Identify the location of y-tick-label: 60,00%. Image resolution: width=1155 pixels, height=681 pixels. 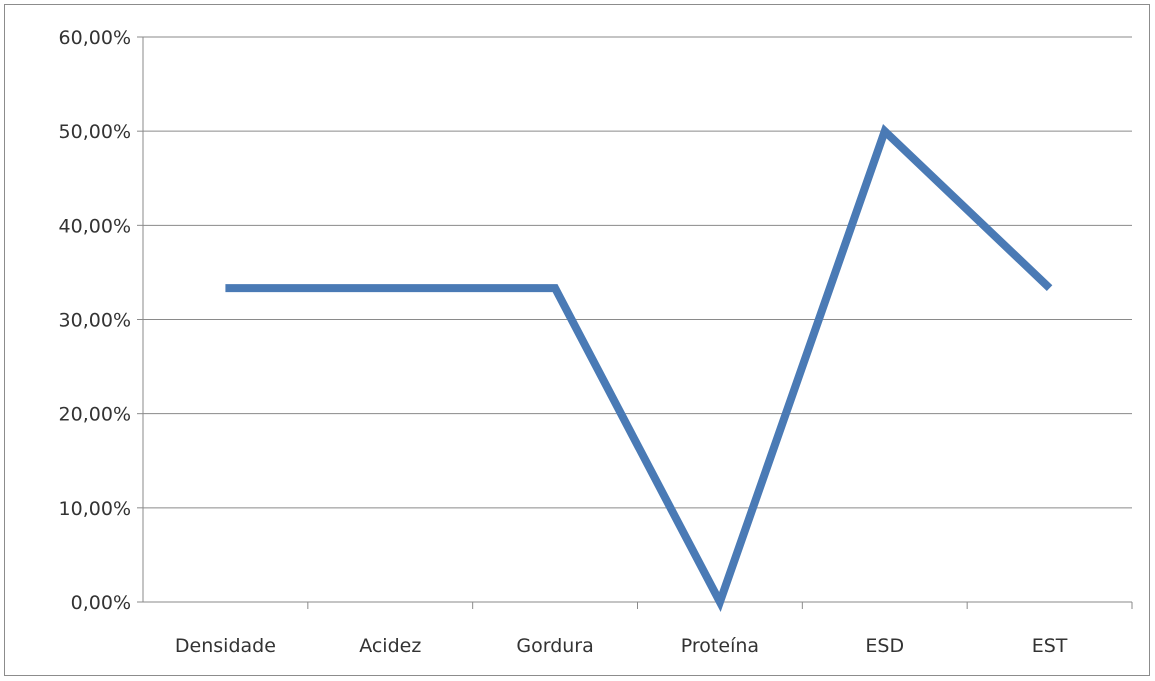
(95, 38).